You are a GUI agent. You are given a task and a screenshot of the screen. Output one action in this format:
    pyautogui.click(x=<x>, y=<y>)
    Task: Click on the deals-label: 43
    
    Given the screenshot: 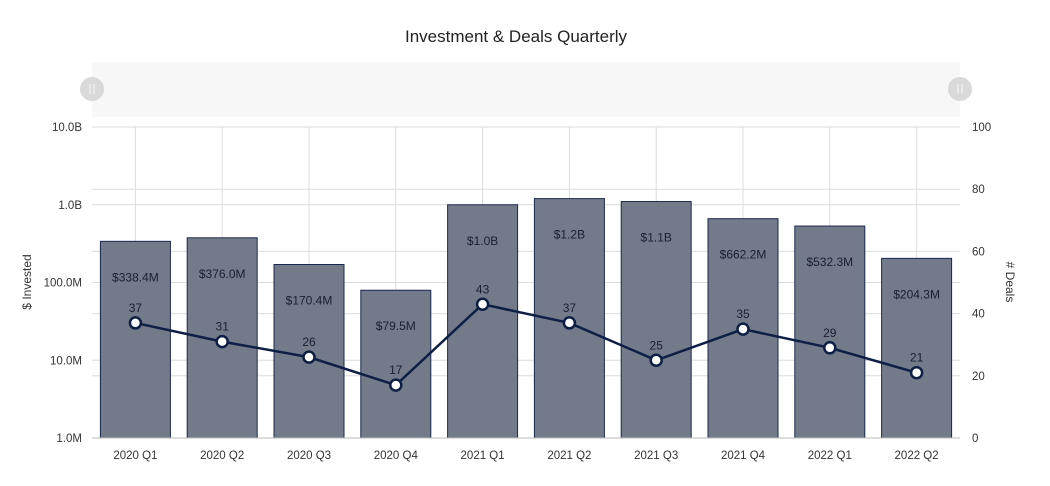 What is the action you would take?
    pyautogui.click(x=483, y=289)
    